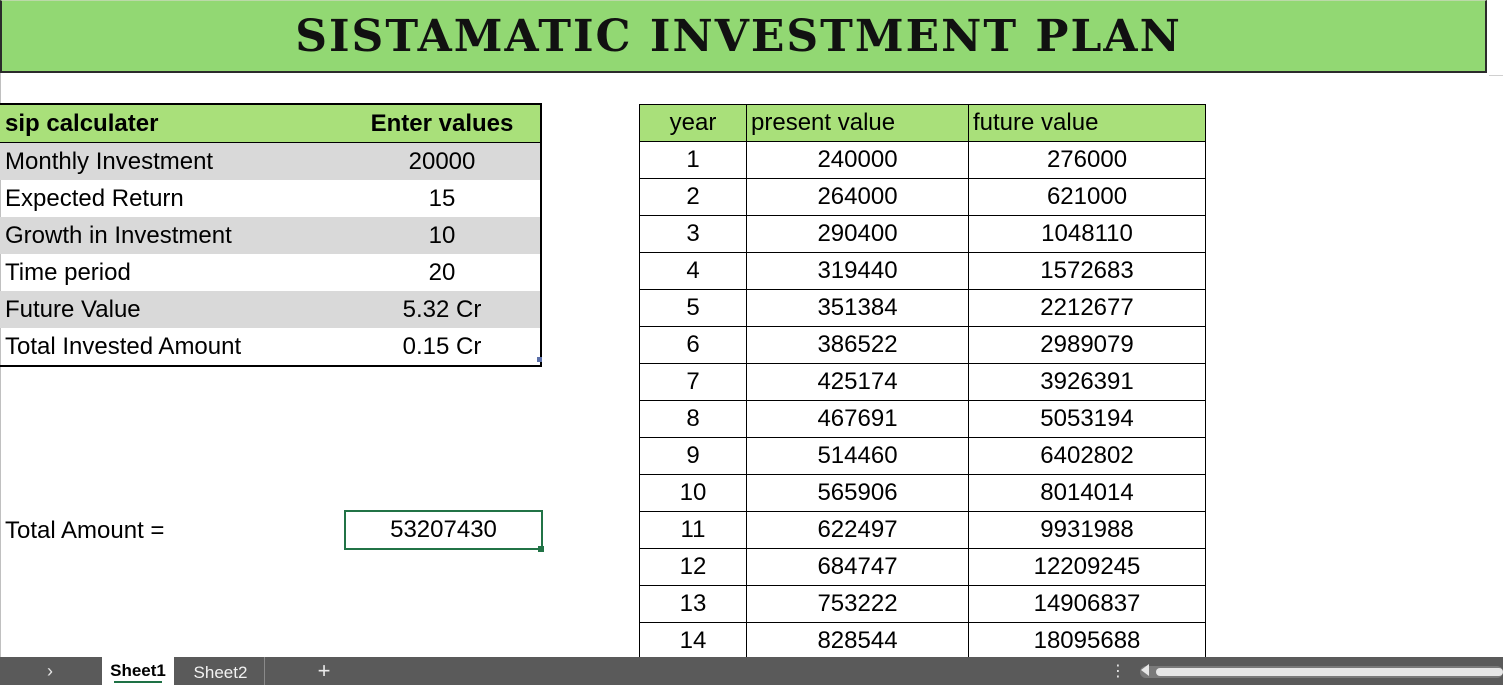 The height and width of the screenshot is (685, 1503). I want to click on schedule-row: 11 622497 9931988, so click(922, 530).